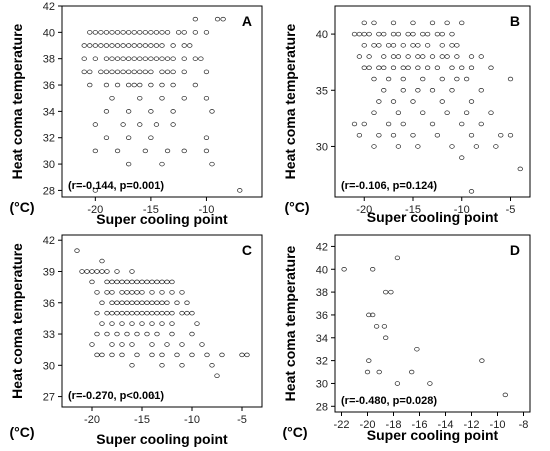 The height and width of the screenshot is (451, 550). I want to click on x-tick-label: -20, so click(368, 425).